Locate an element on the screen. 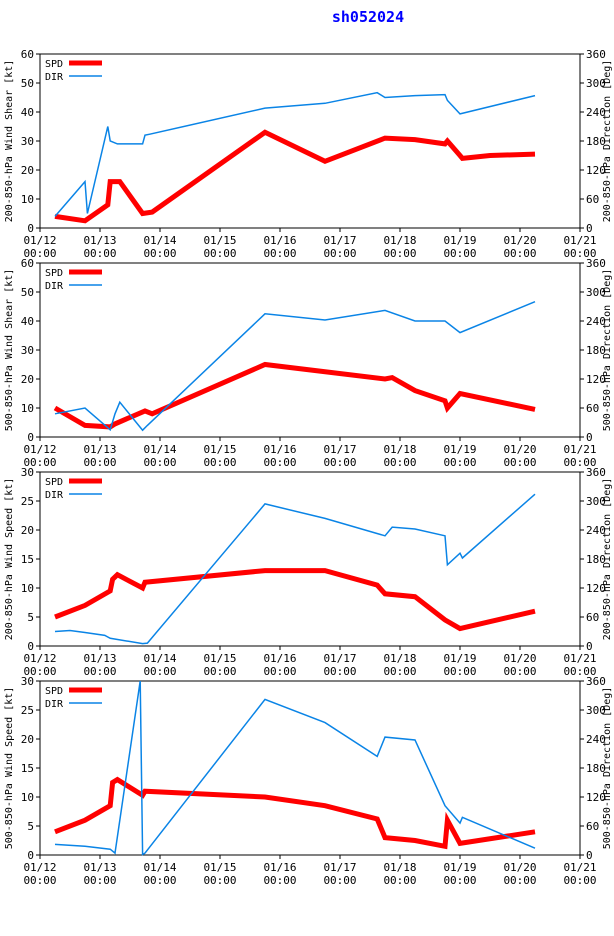 The image size is (614, 936). y-left-axis-label: 500-850-hPa Wind Shear [kt] is located at coordinates (9, 350).